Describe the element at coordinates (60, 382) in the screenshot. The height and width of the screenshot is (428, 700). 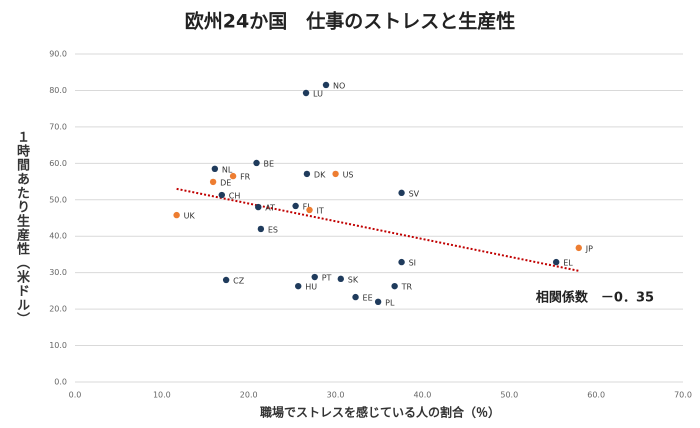
I see `y-tick-label: 0.0` at that location.